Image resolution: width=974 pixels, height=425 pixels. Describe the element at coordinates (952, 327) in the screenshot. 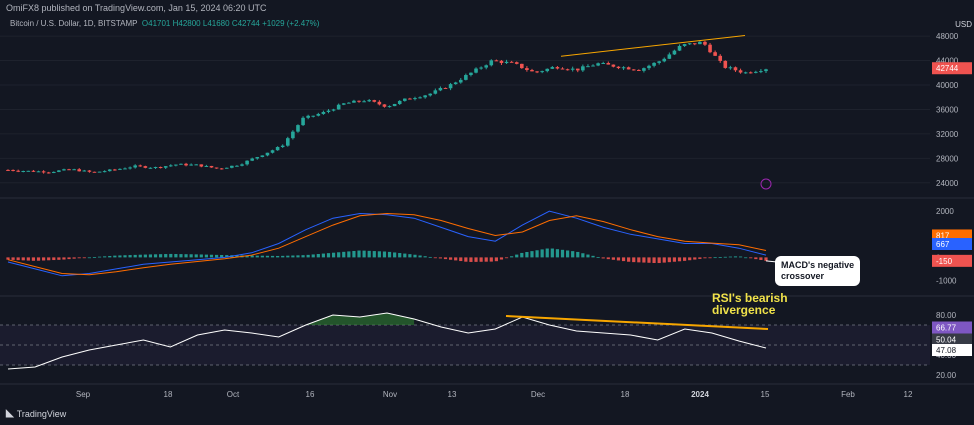

I see `rsi-value-marker` at that location.